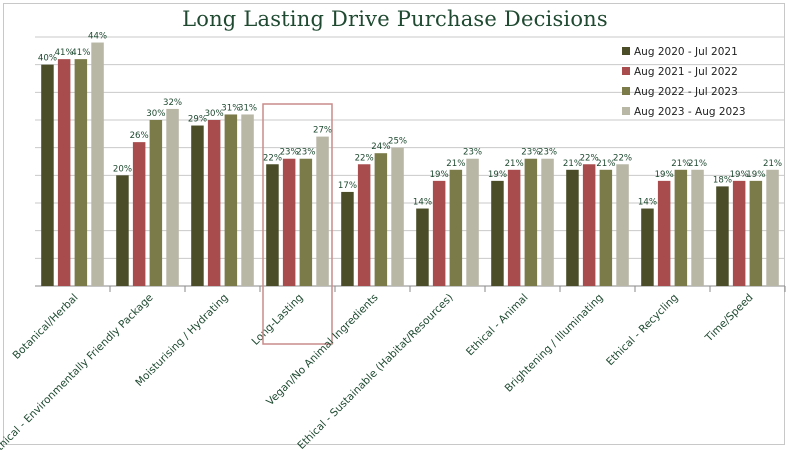 Image resolution: width=790 pixels, height=450 pixels. Describe the element at coordinates (97, 37) in the screenshot. I see `data-label: 44%` at that location.